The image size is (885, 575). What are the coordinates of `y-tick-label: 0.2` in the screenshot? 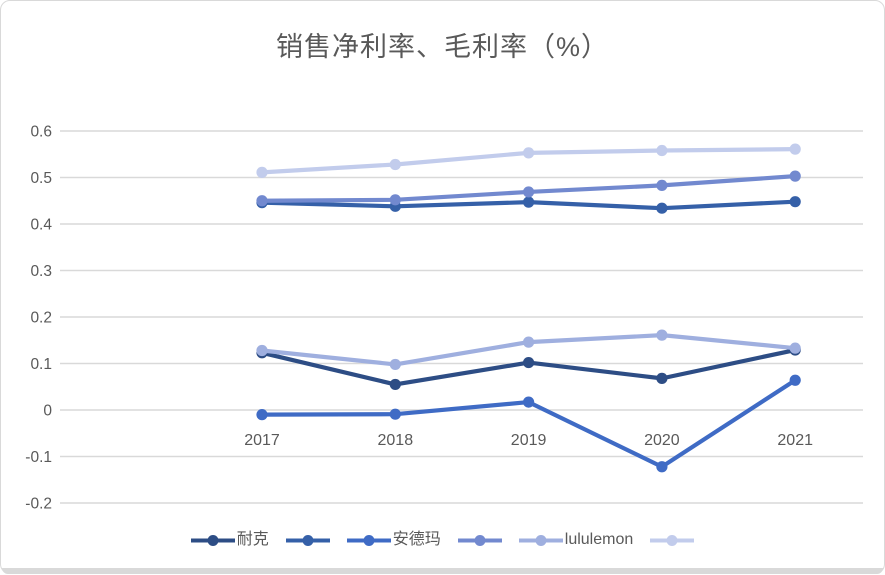 It's located at (41, 318).